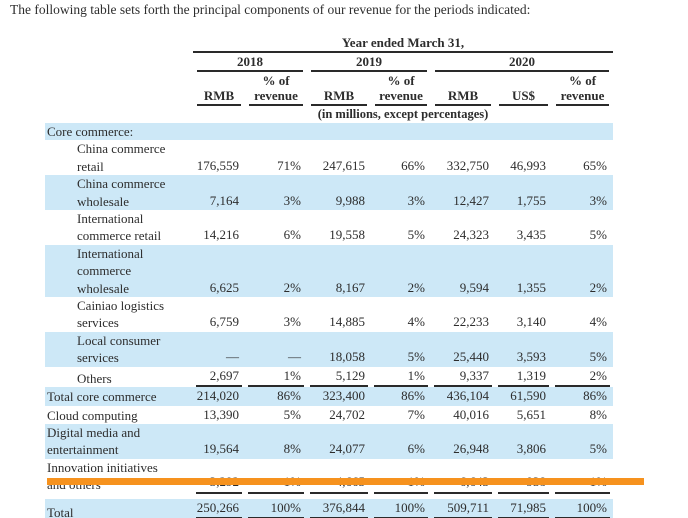 This screenshot has height=518, width=688. What do you see at coordinates (463, 508) in the screenshot?
I see `cell-value: 509,711` at bounding box center [463, 508].